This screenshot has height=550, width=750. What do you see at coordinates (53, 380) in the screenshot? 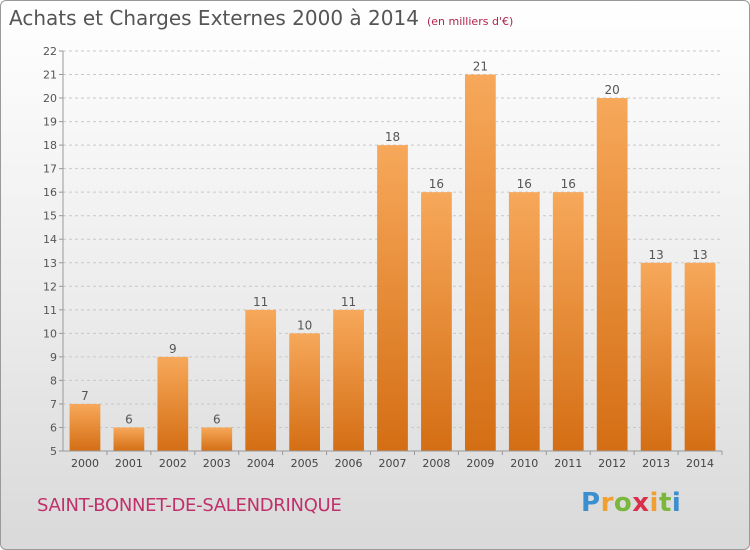
I see `y-tick-label: 8` at bounding box center [53, 380].